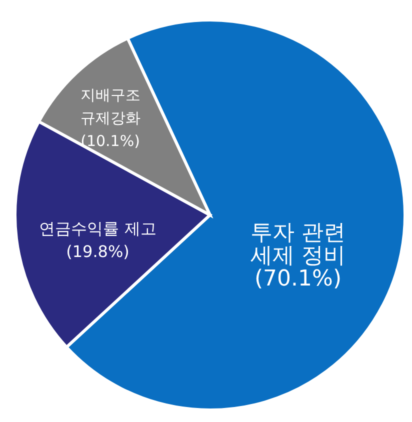 Image resolution: width=412 pixels, height=422 pixels. I want to click on slice-label: 지배구조 규제강화, so click(110, 107).